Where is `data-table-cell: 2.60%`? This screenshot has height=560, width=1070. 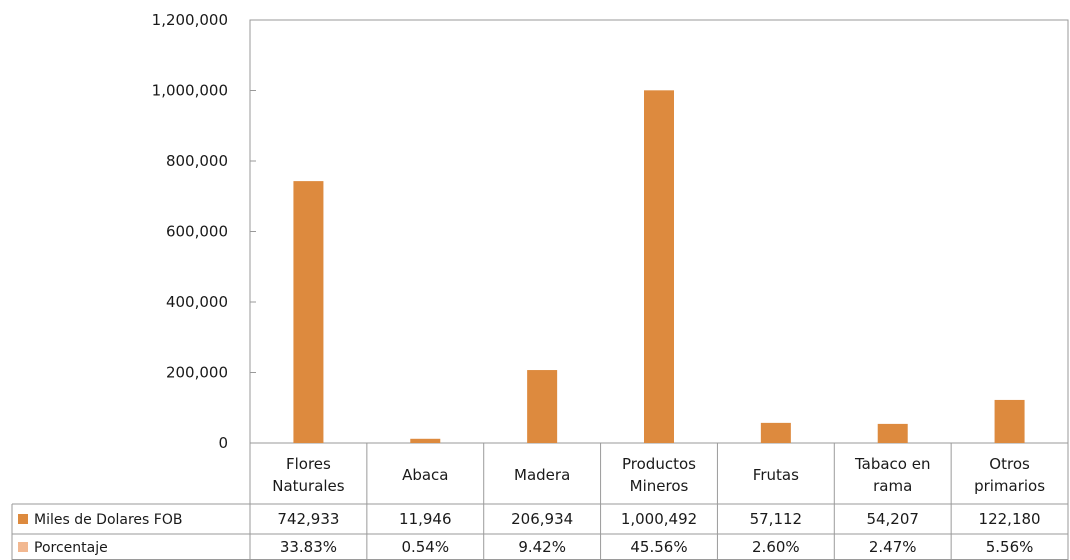
data-table-cell: 2.60% is located at coordinates (776, 547).